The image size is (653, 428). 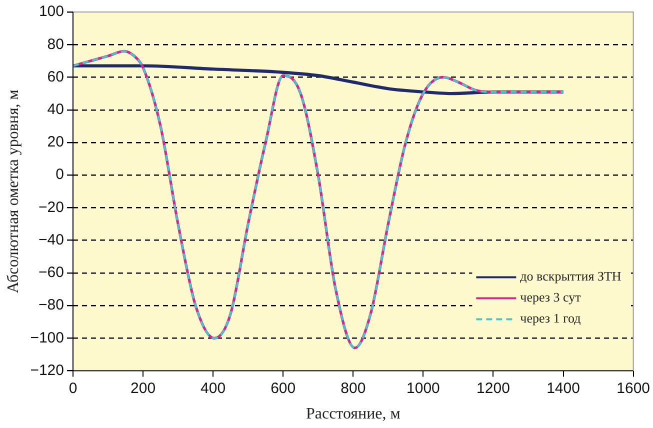 I want to click on y-tick-label: −80, so click(x=51, y=305).